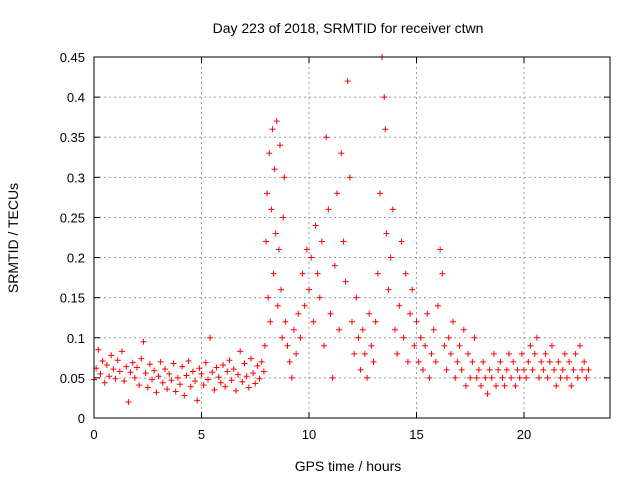 The height and width of the screenshot is (480, 640). What do you see at coordinates (310, 434) in the screenshot?
I see `x-tick-labels: 0 5 10 15 20` at bounding box center [310, 434].